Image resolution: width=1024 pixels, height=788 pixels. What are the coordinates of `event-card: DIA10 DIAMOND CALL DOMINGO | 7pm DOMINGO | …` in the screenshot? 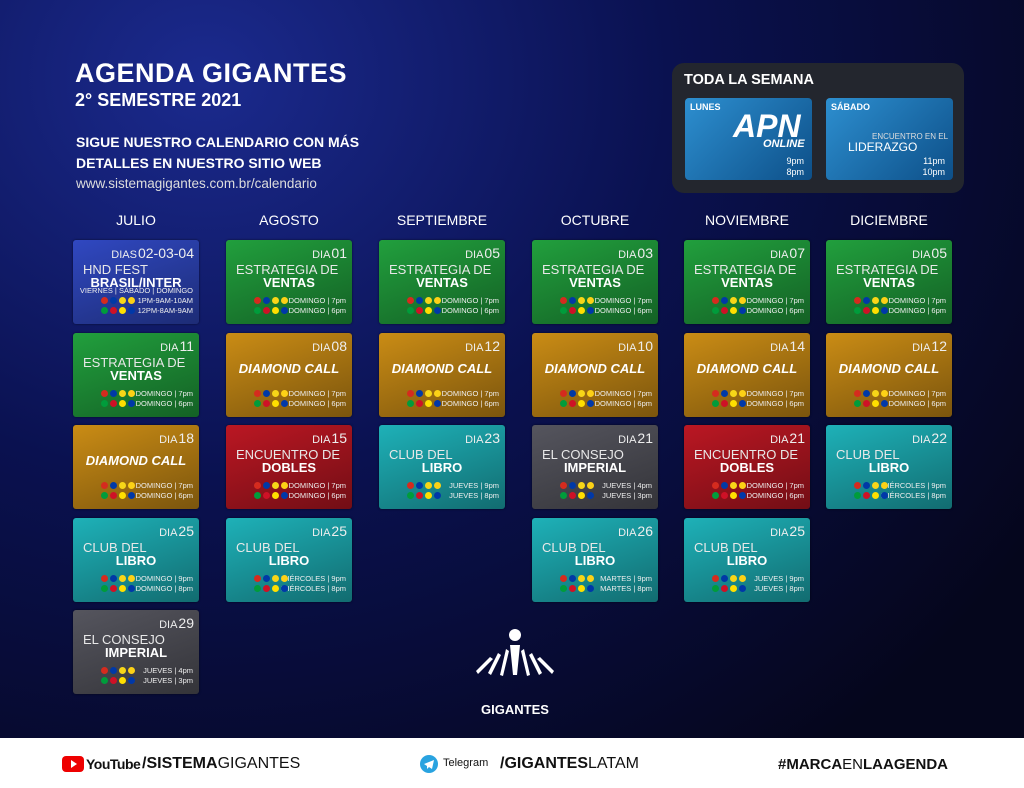 It's located at (595, 374).